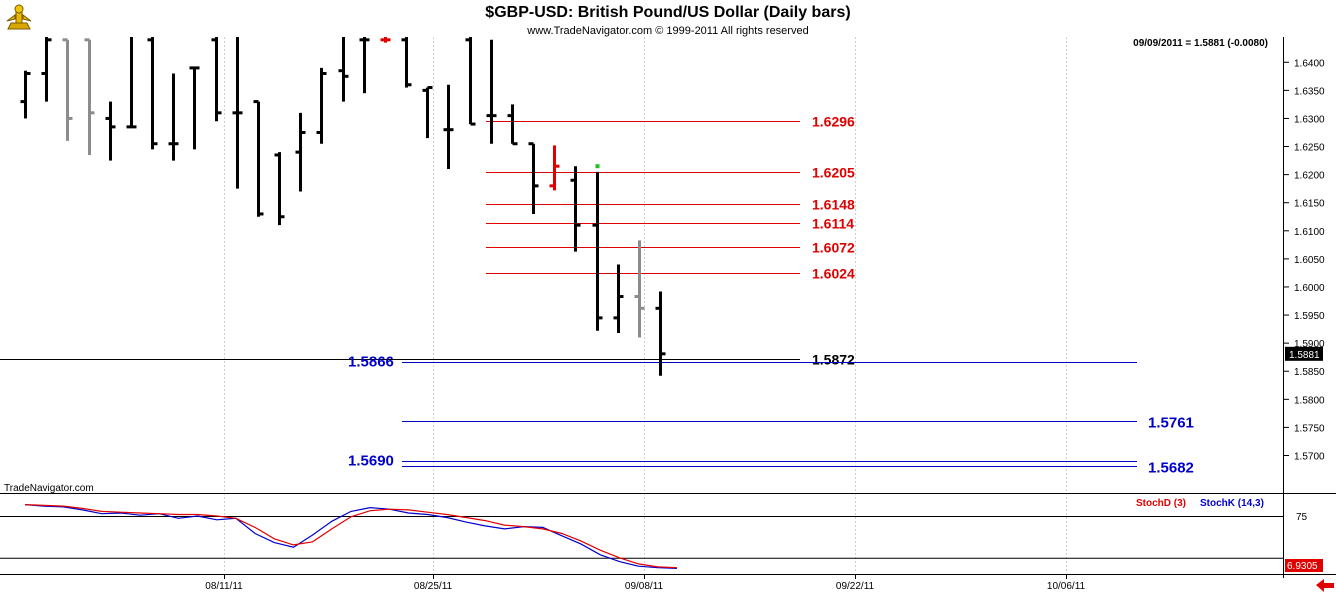  I want to click on price-tick-label: 1.5850, so click(1309, 372).